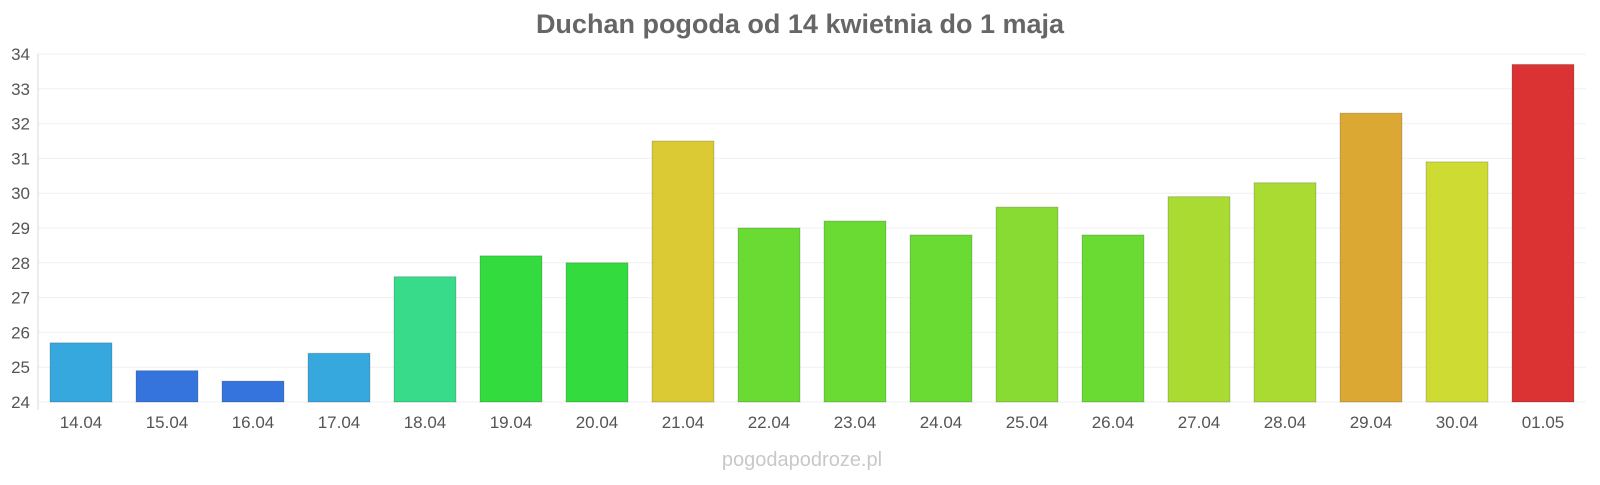 This screenshot has width=1600, height=485. What do you see at coordinates (20, 367) in the screenshot?
I see `y-tick-label: 25` at bounding box center [20, 367].